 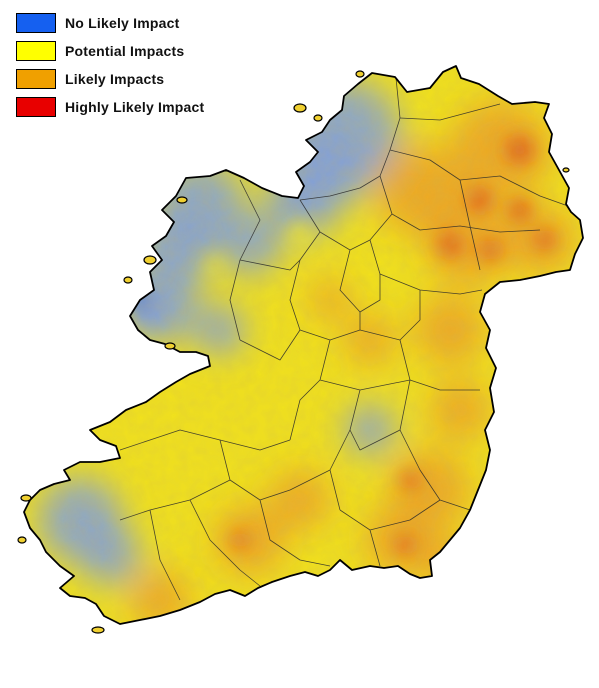 What do you see at coordinates (122, 23) in the screenshot?
I see `legend-label-no-likely-impact: No Likely Impact` at bounding box center [122, 23].